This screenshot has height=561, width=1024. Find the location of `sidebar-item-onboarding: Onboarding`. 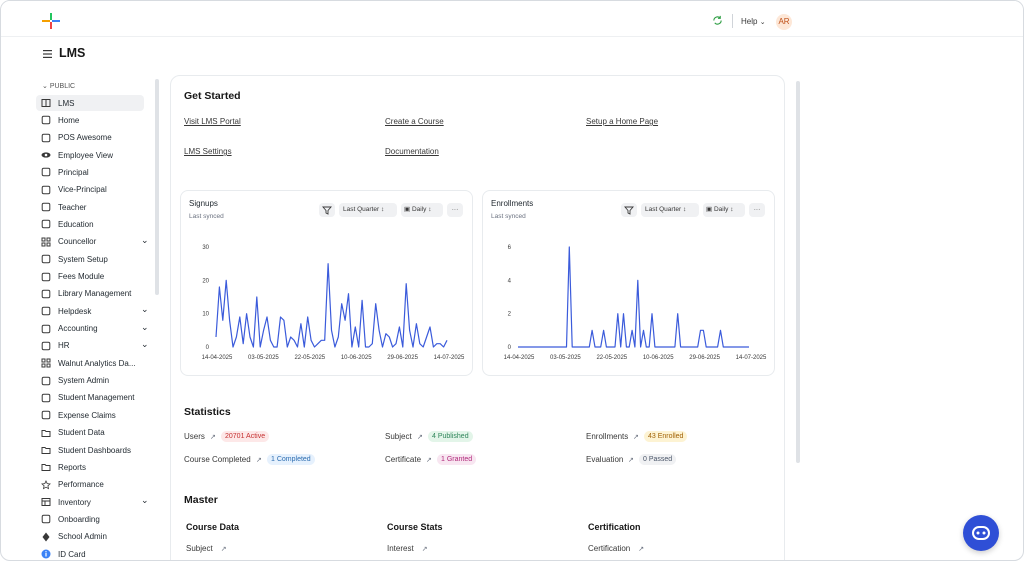

sidebar-item-onboarding: Onboarding is located at coordinates (90, 519).